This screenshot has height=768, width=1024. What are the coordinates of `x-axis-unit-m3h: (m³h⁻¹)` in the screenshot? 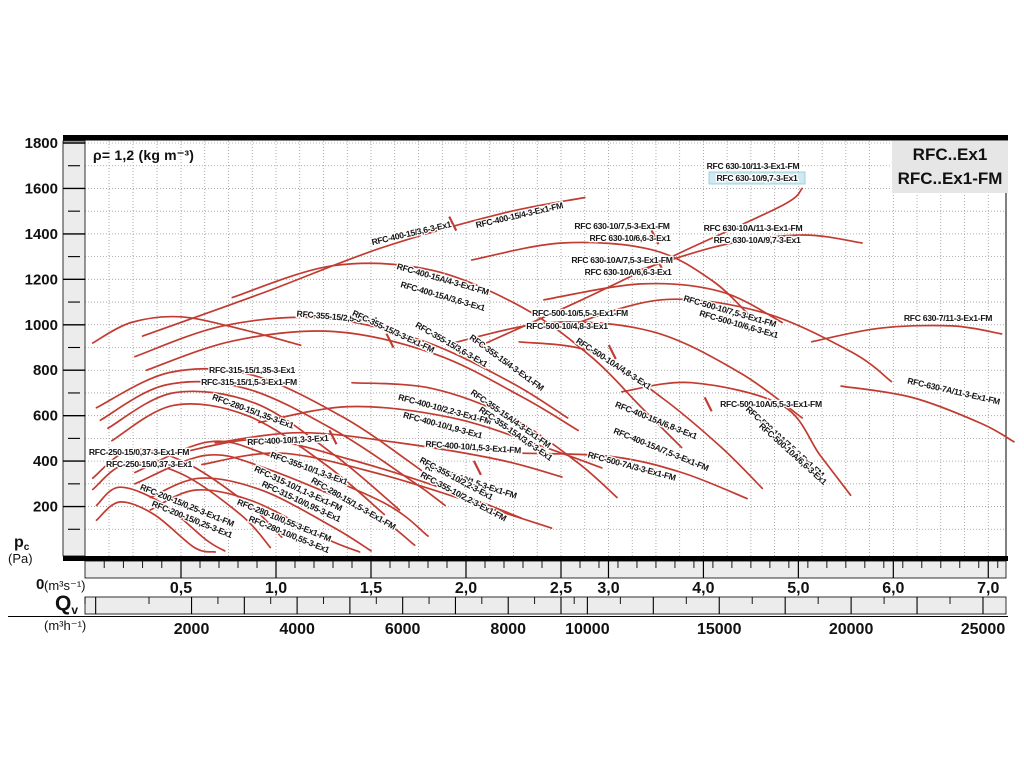 It's located at (65, 625).